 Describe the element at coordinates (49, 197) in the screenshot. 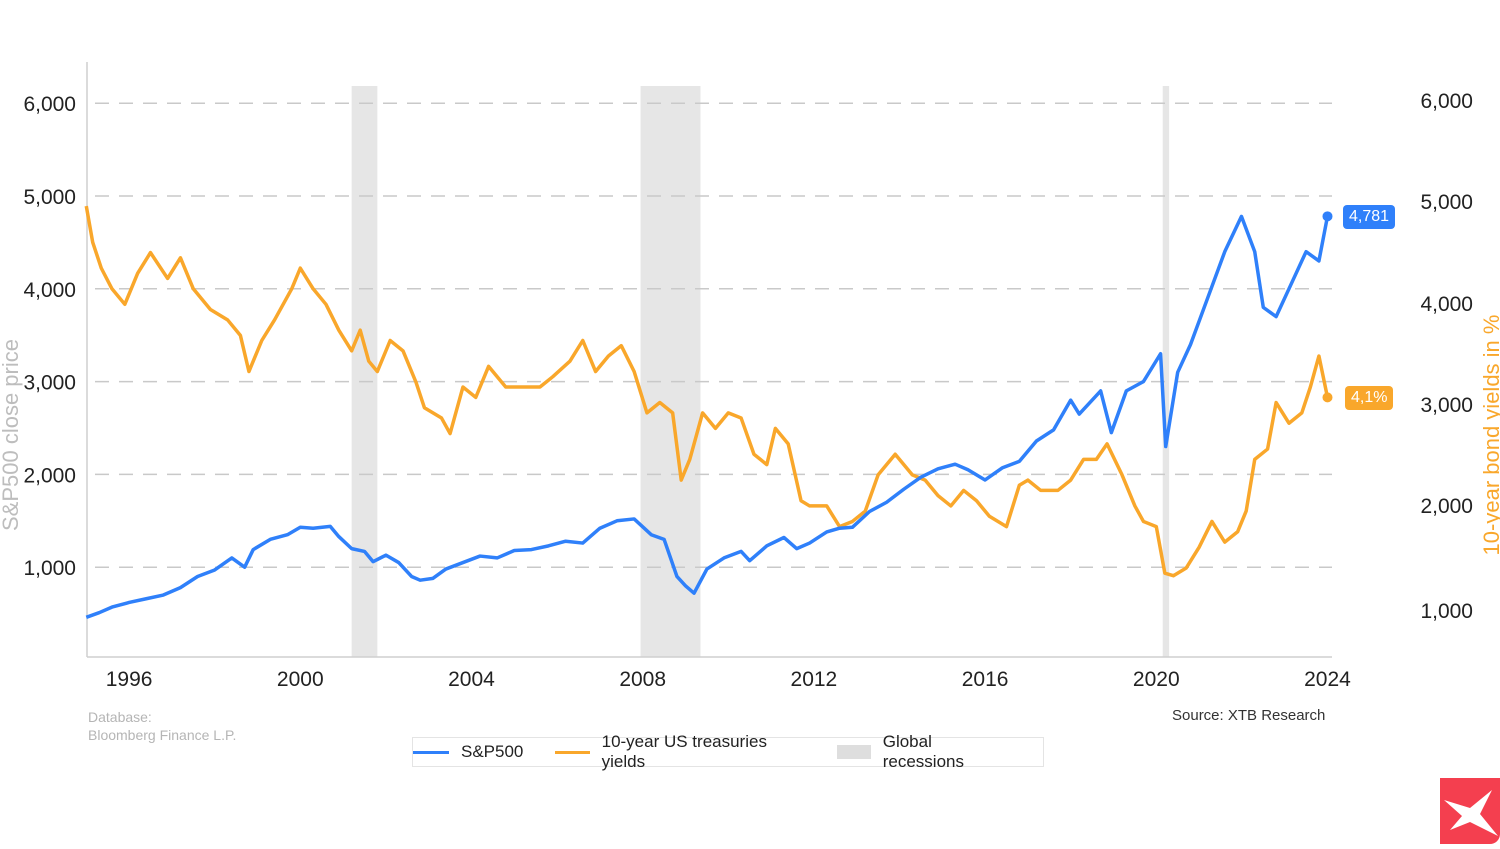

I see `y-tick-label: 5,000` at that location.